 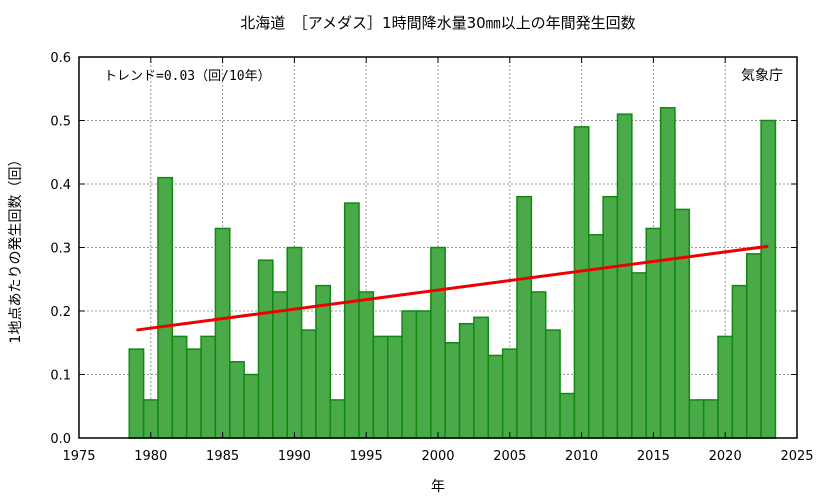 I want to click on x-tick-label: 2025, so click(x=796, y=456).